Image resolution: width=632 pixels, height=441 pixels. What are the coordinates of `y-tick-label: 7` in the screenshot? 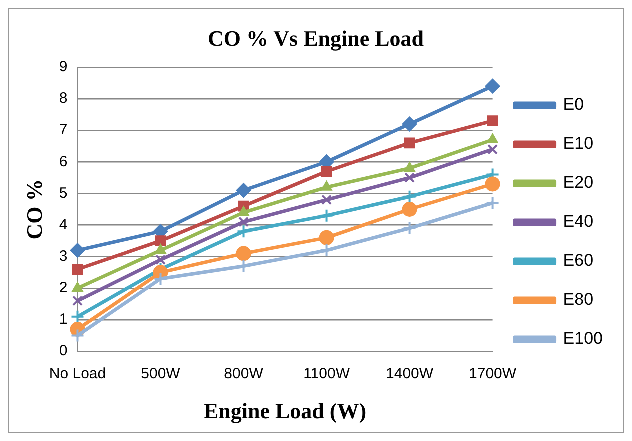 It's located at (63, 130).